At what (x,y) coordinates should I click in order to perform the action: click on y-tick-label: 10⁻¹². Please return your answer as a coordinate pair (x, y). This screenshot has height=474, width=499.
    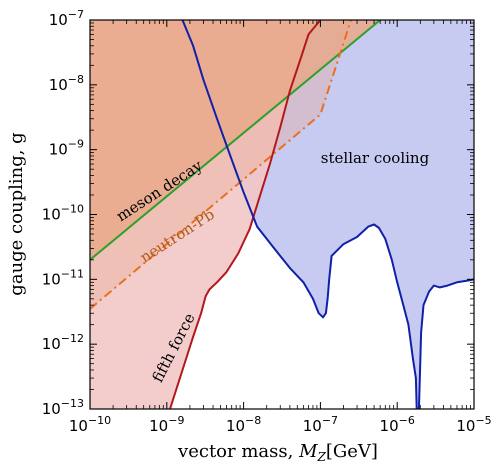
    Looking at the image, I should click on (63, 342).